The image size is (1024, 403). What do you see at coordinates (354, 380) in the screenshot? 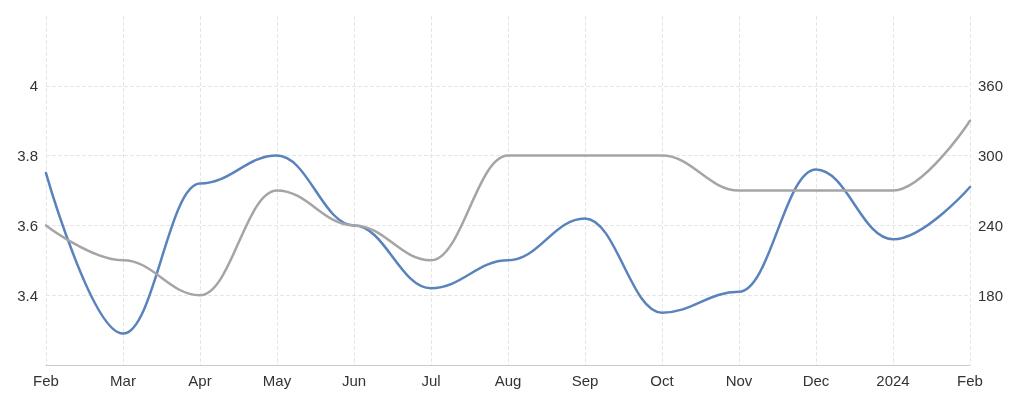
I see `x-tick-label: Jun` at bounding box center [354, 380].